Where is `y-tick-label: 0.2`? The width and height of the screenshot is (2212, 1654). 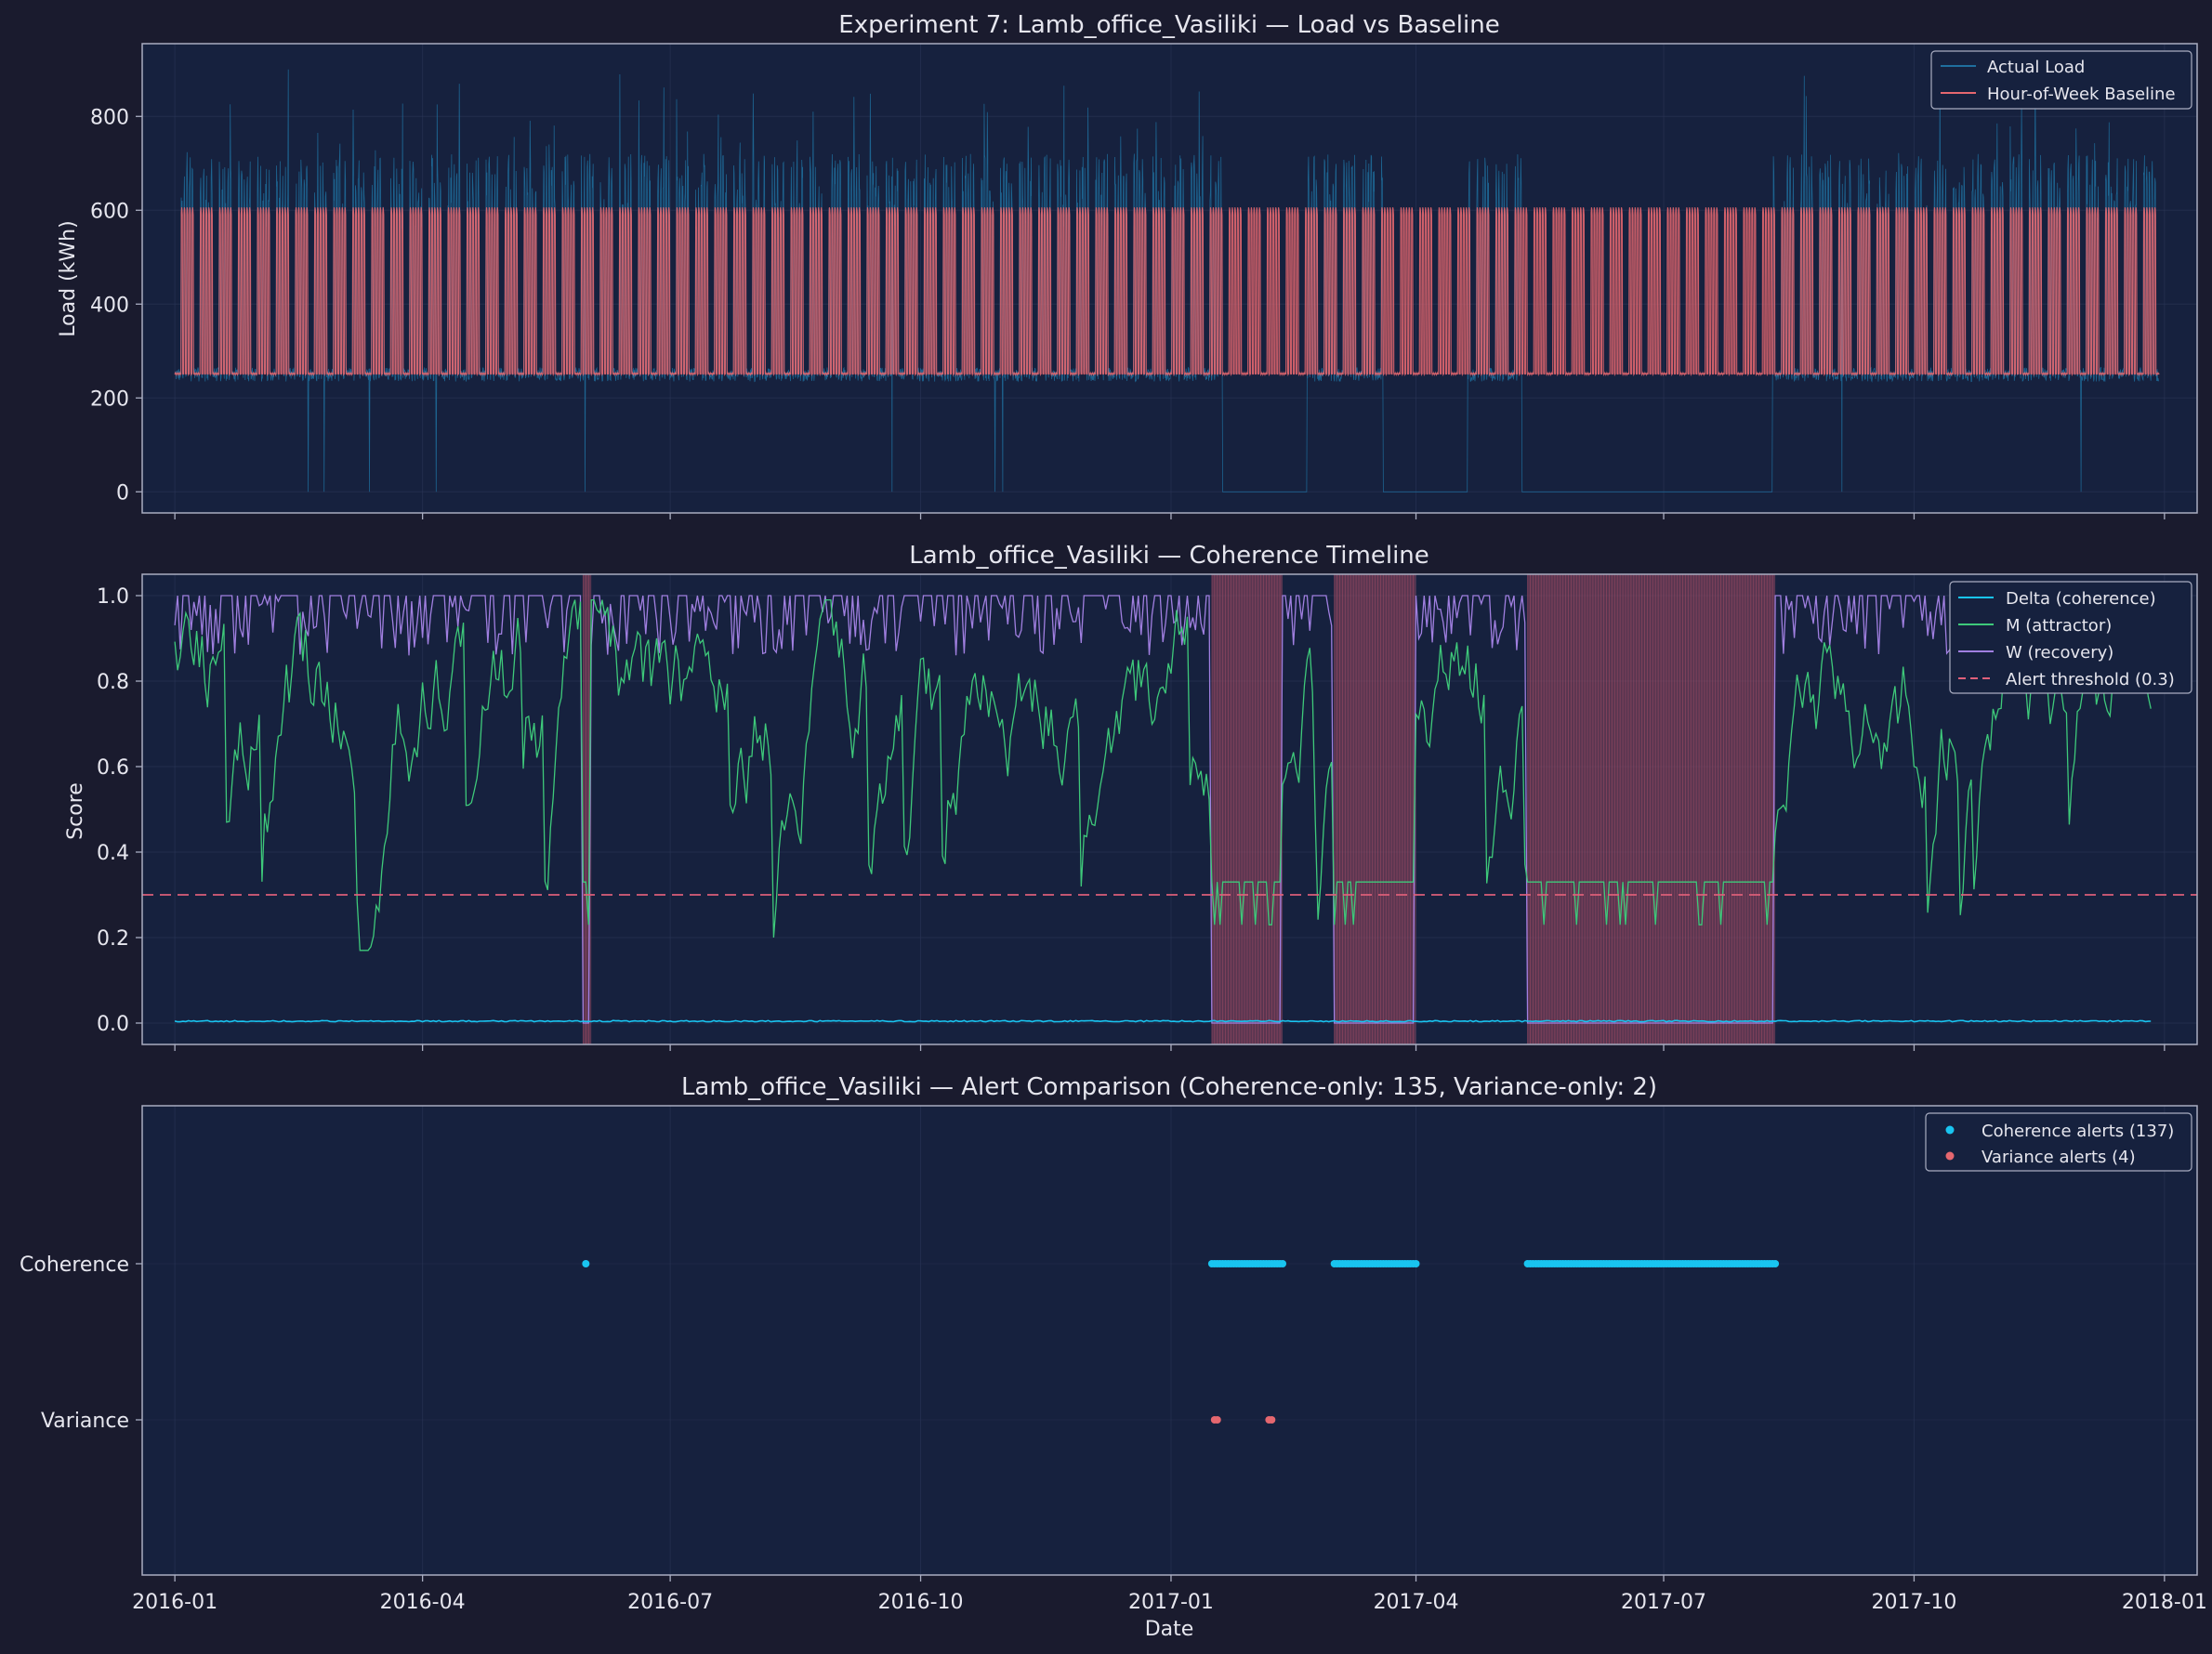 y-tick-label: 0.2 is located at coordinates (113, 939).